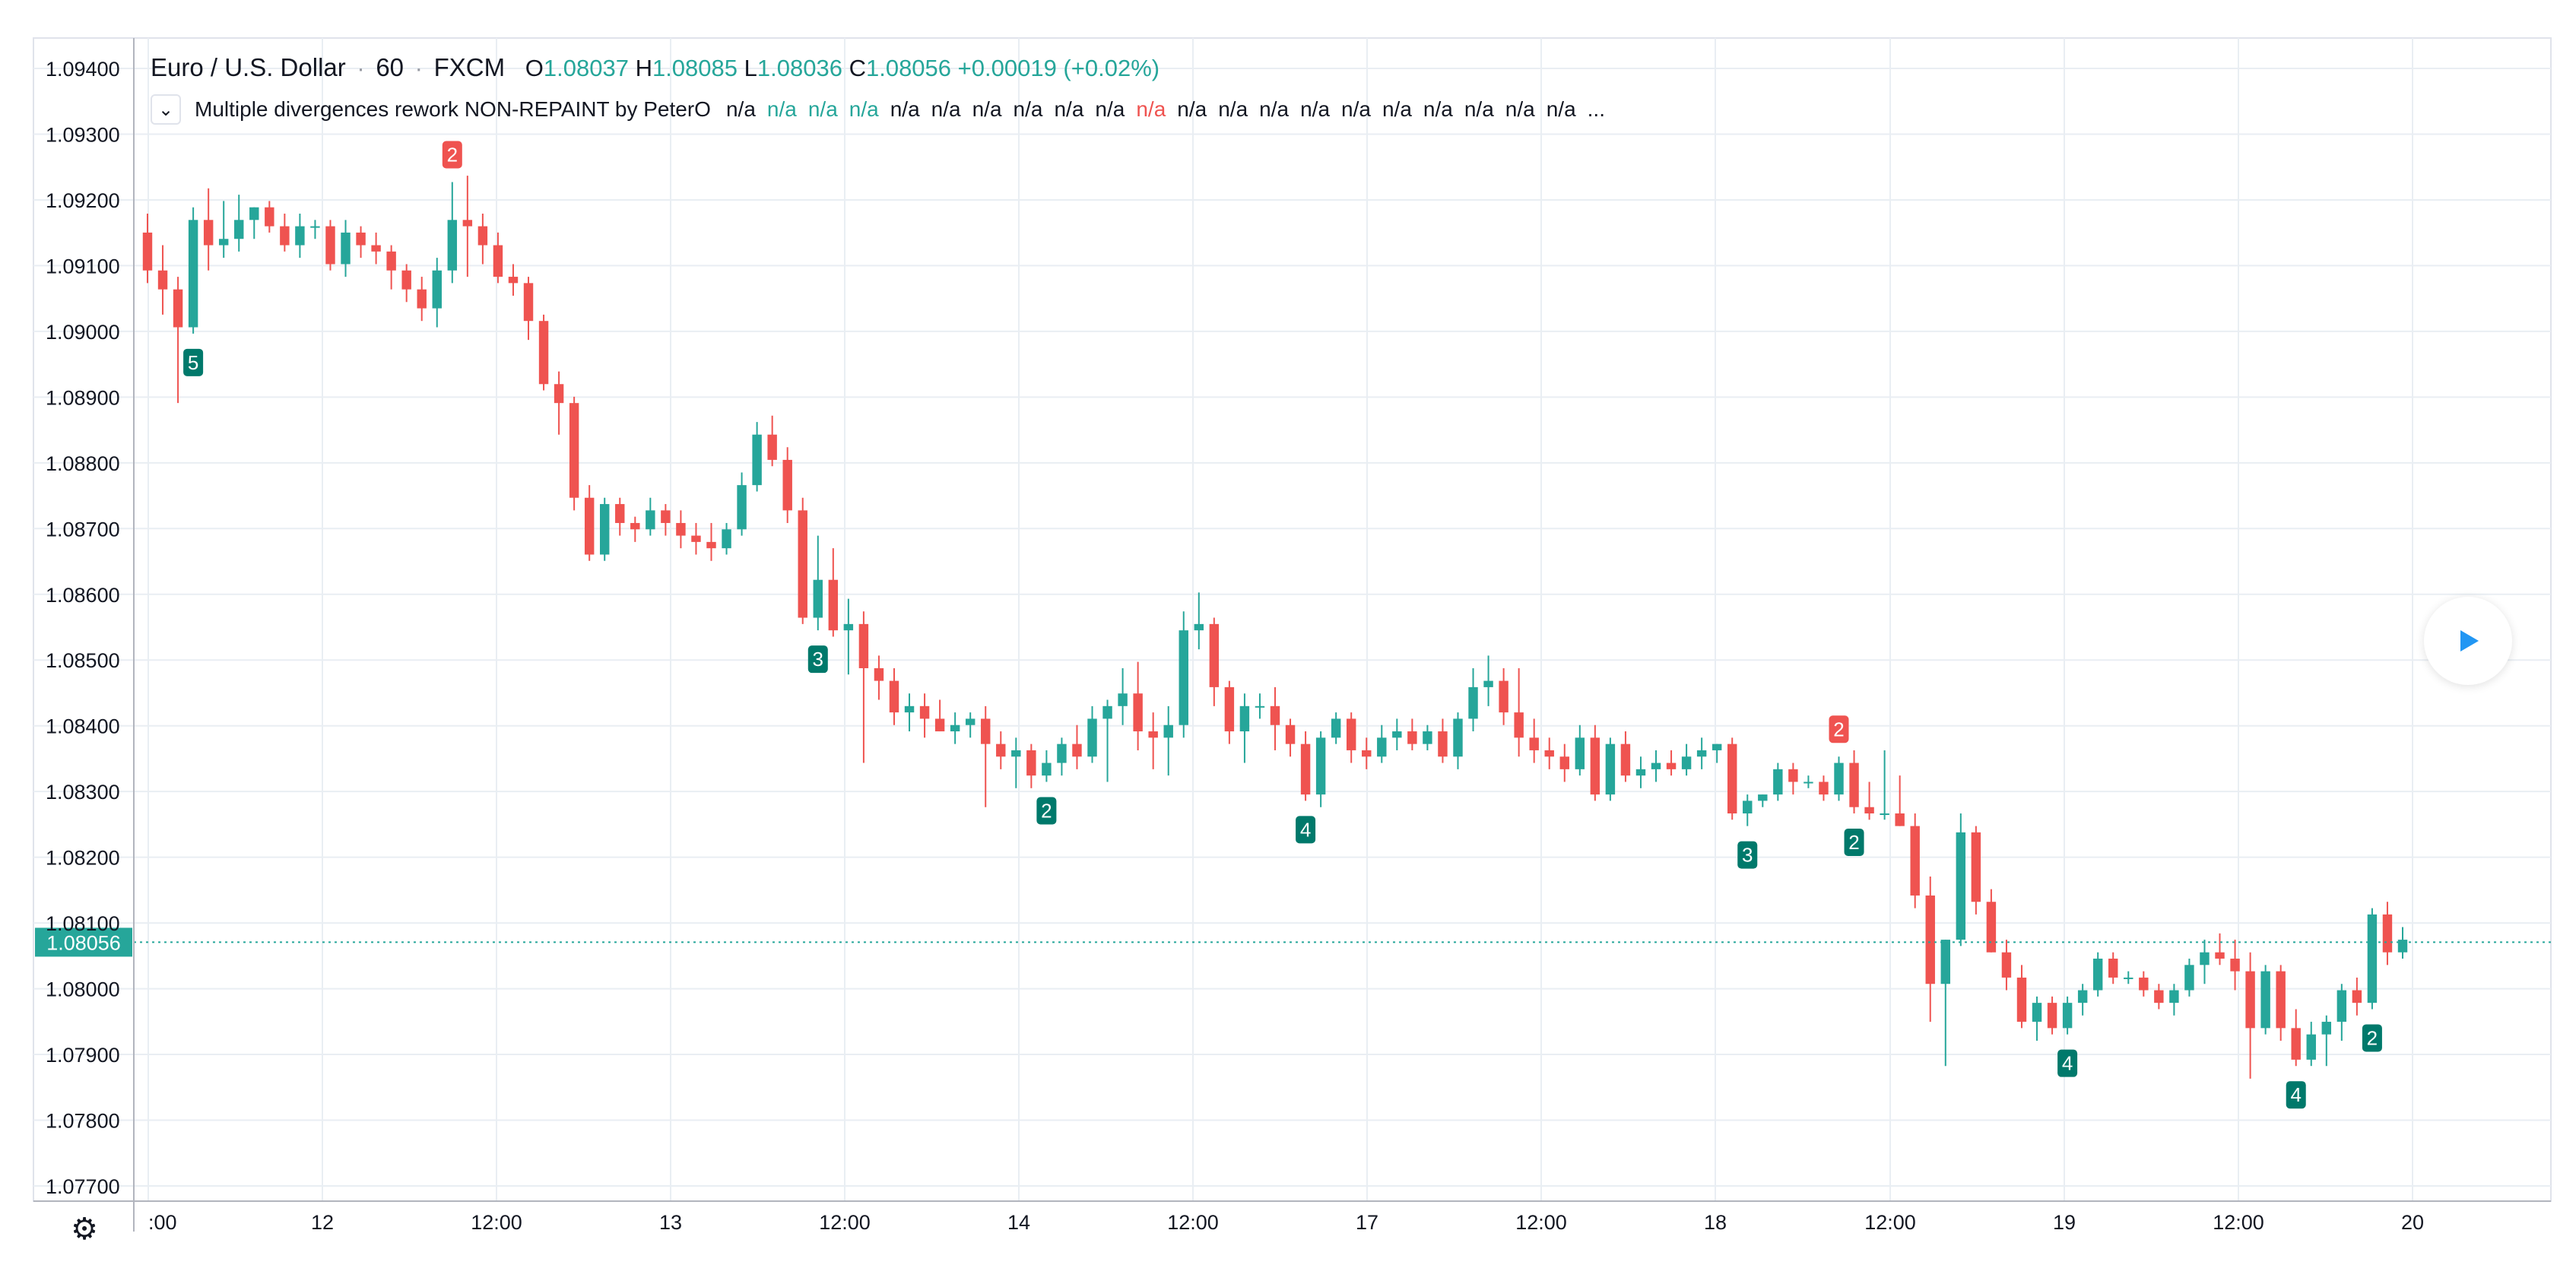 The image size is (2576, 1265). What do you see at coordinates (83, 726) in the screenshot?
I see `y-tick-label: 1.08400` at bounding box center [83, 726].